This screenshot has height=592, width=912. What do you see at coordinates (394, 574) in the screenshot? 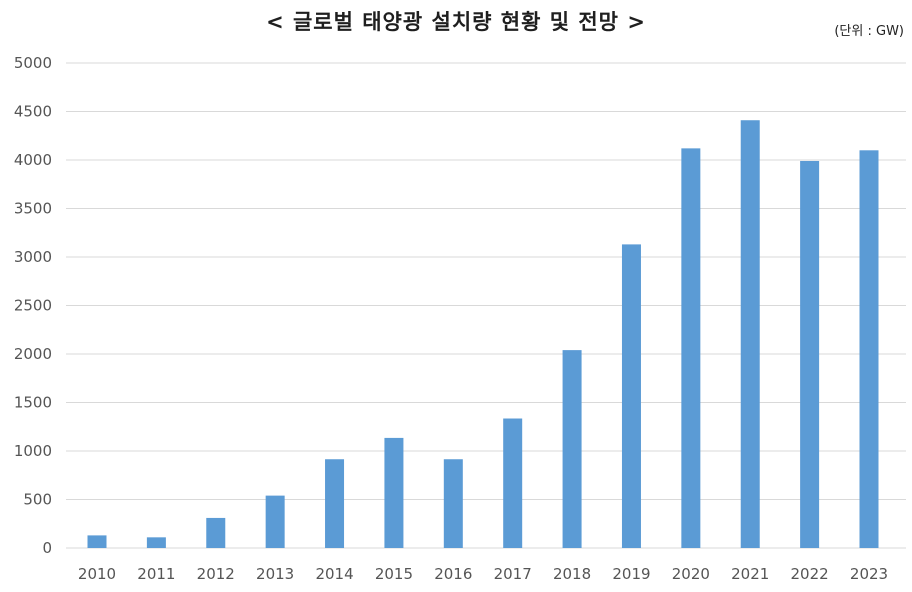
I see `x-tick-label: 2015` at bounding box center [394, 574].